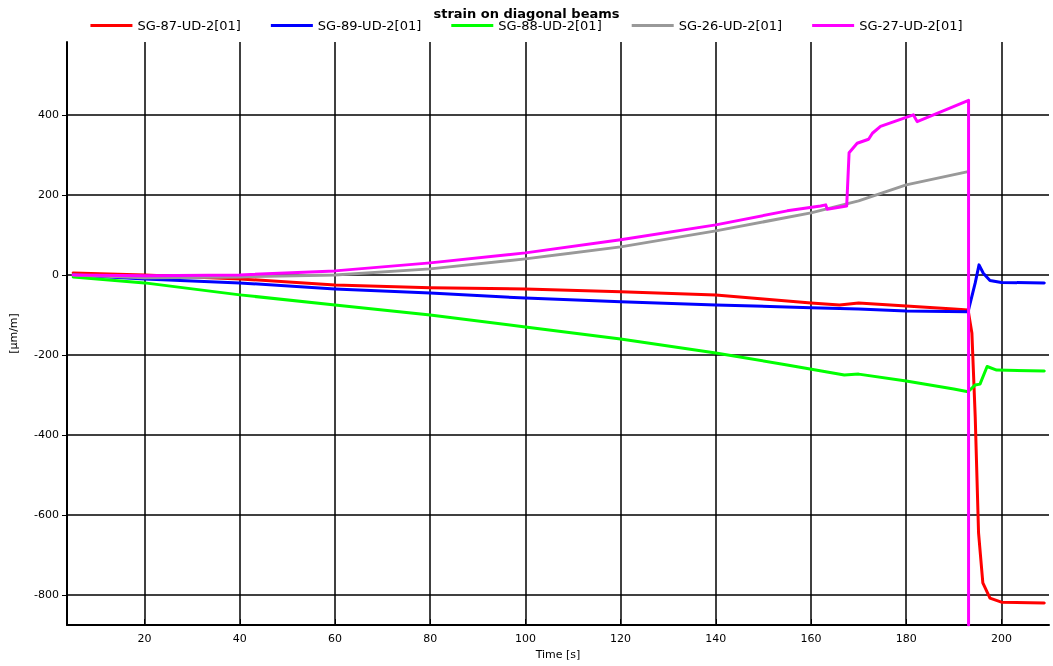  What do you see at coordinates (46, 355) in the screenshot?
I see `y-tick-label: -200` at bounding box center [46, 355].